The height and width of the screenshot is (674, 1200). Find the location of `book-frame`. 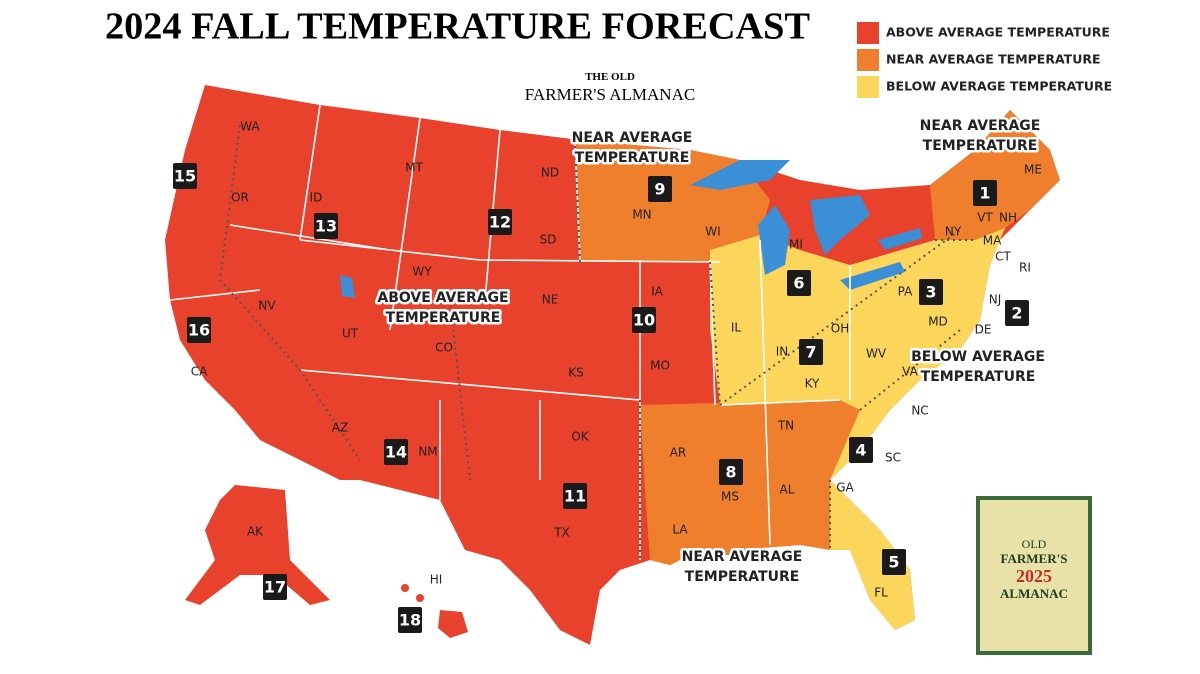

book-frame is located at coordinates (1034, 575).